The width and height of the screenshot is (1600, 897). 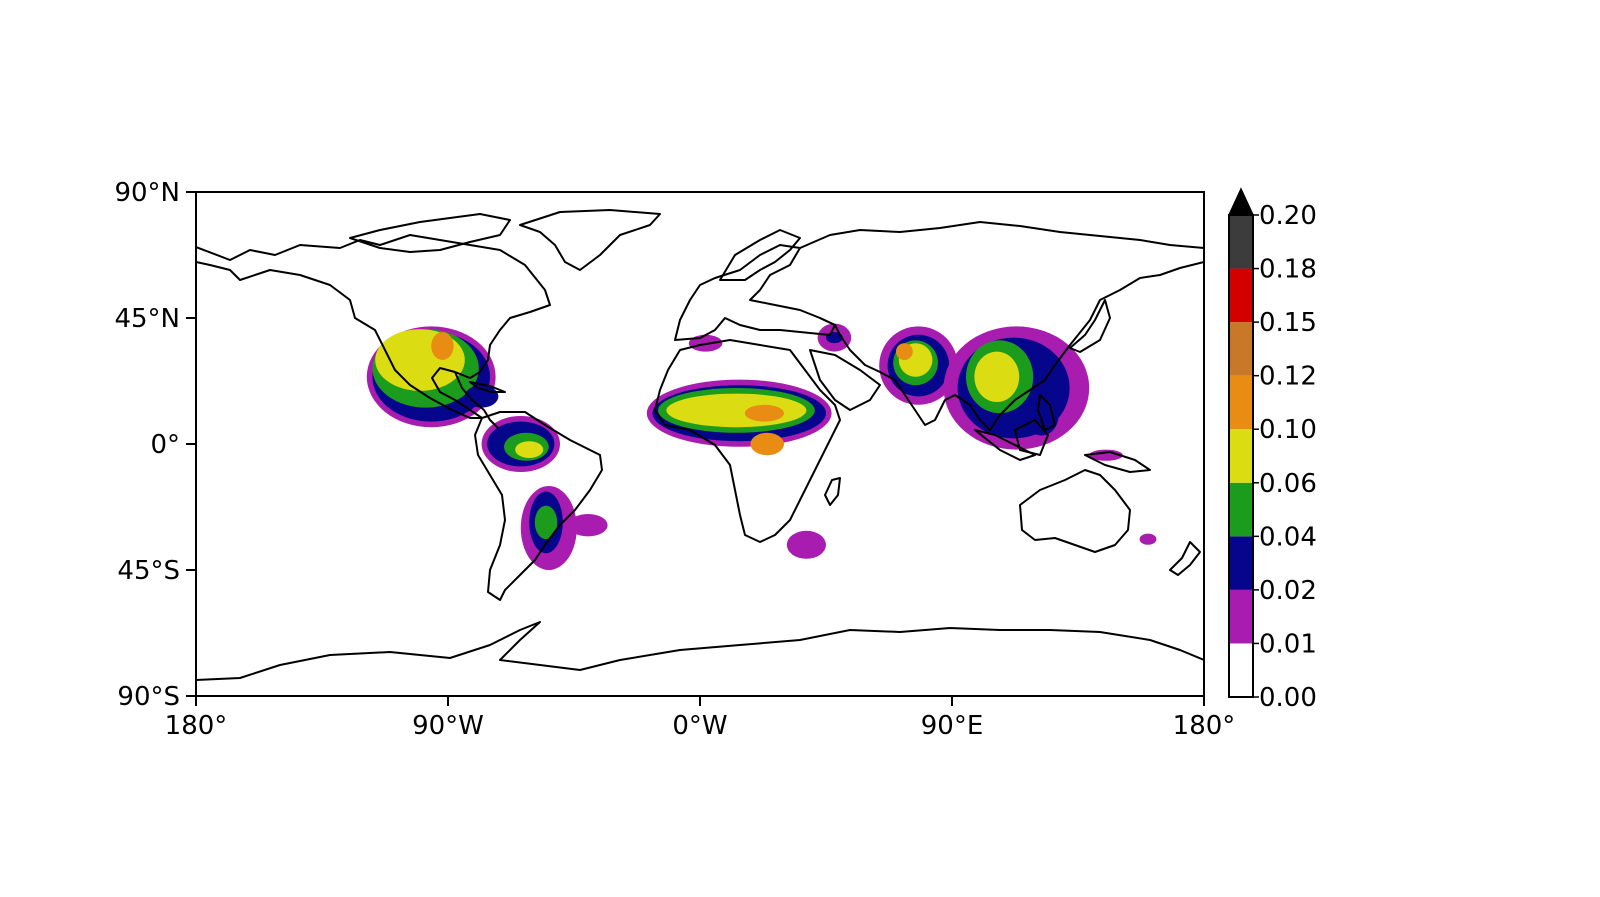 What do you see at coordinates (147, 193) in the screenshot?
I see `lat-tick-label: 90°N` at bounding box center [147, 193].